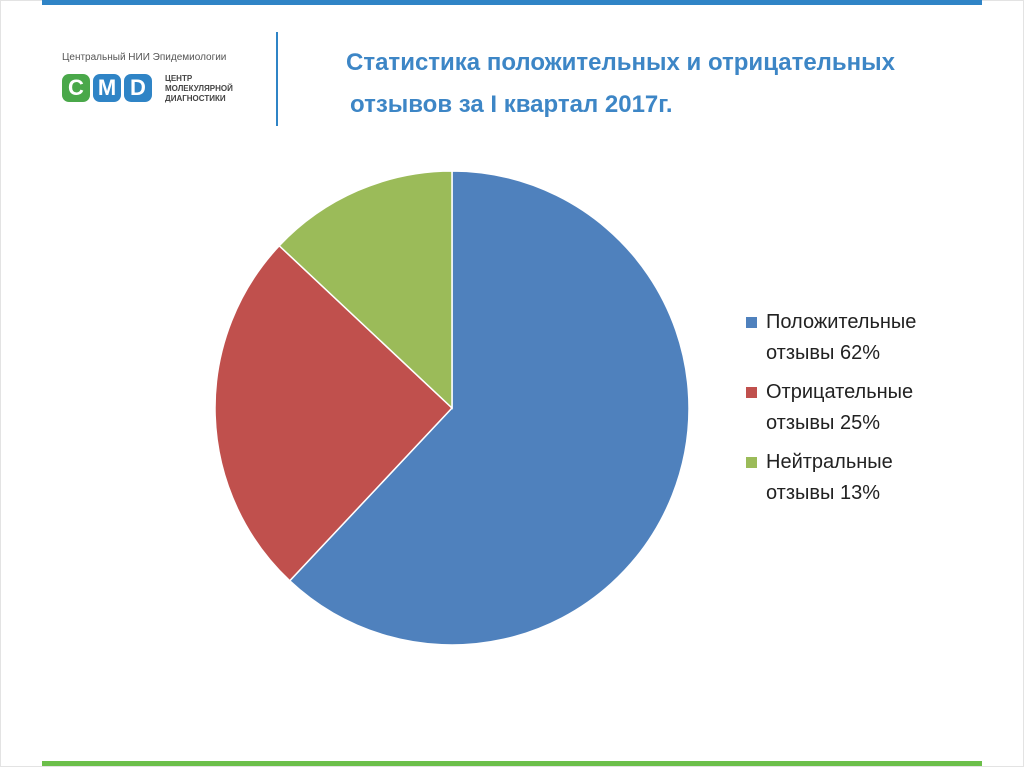 This screenshot has width=1024, height=767. I want to click on logo-sub-line: ДИАГНОСТИКИ, so click(195, 98).